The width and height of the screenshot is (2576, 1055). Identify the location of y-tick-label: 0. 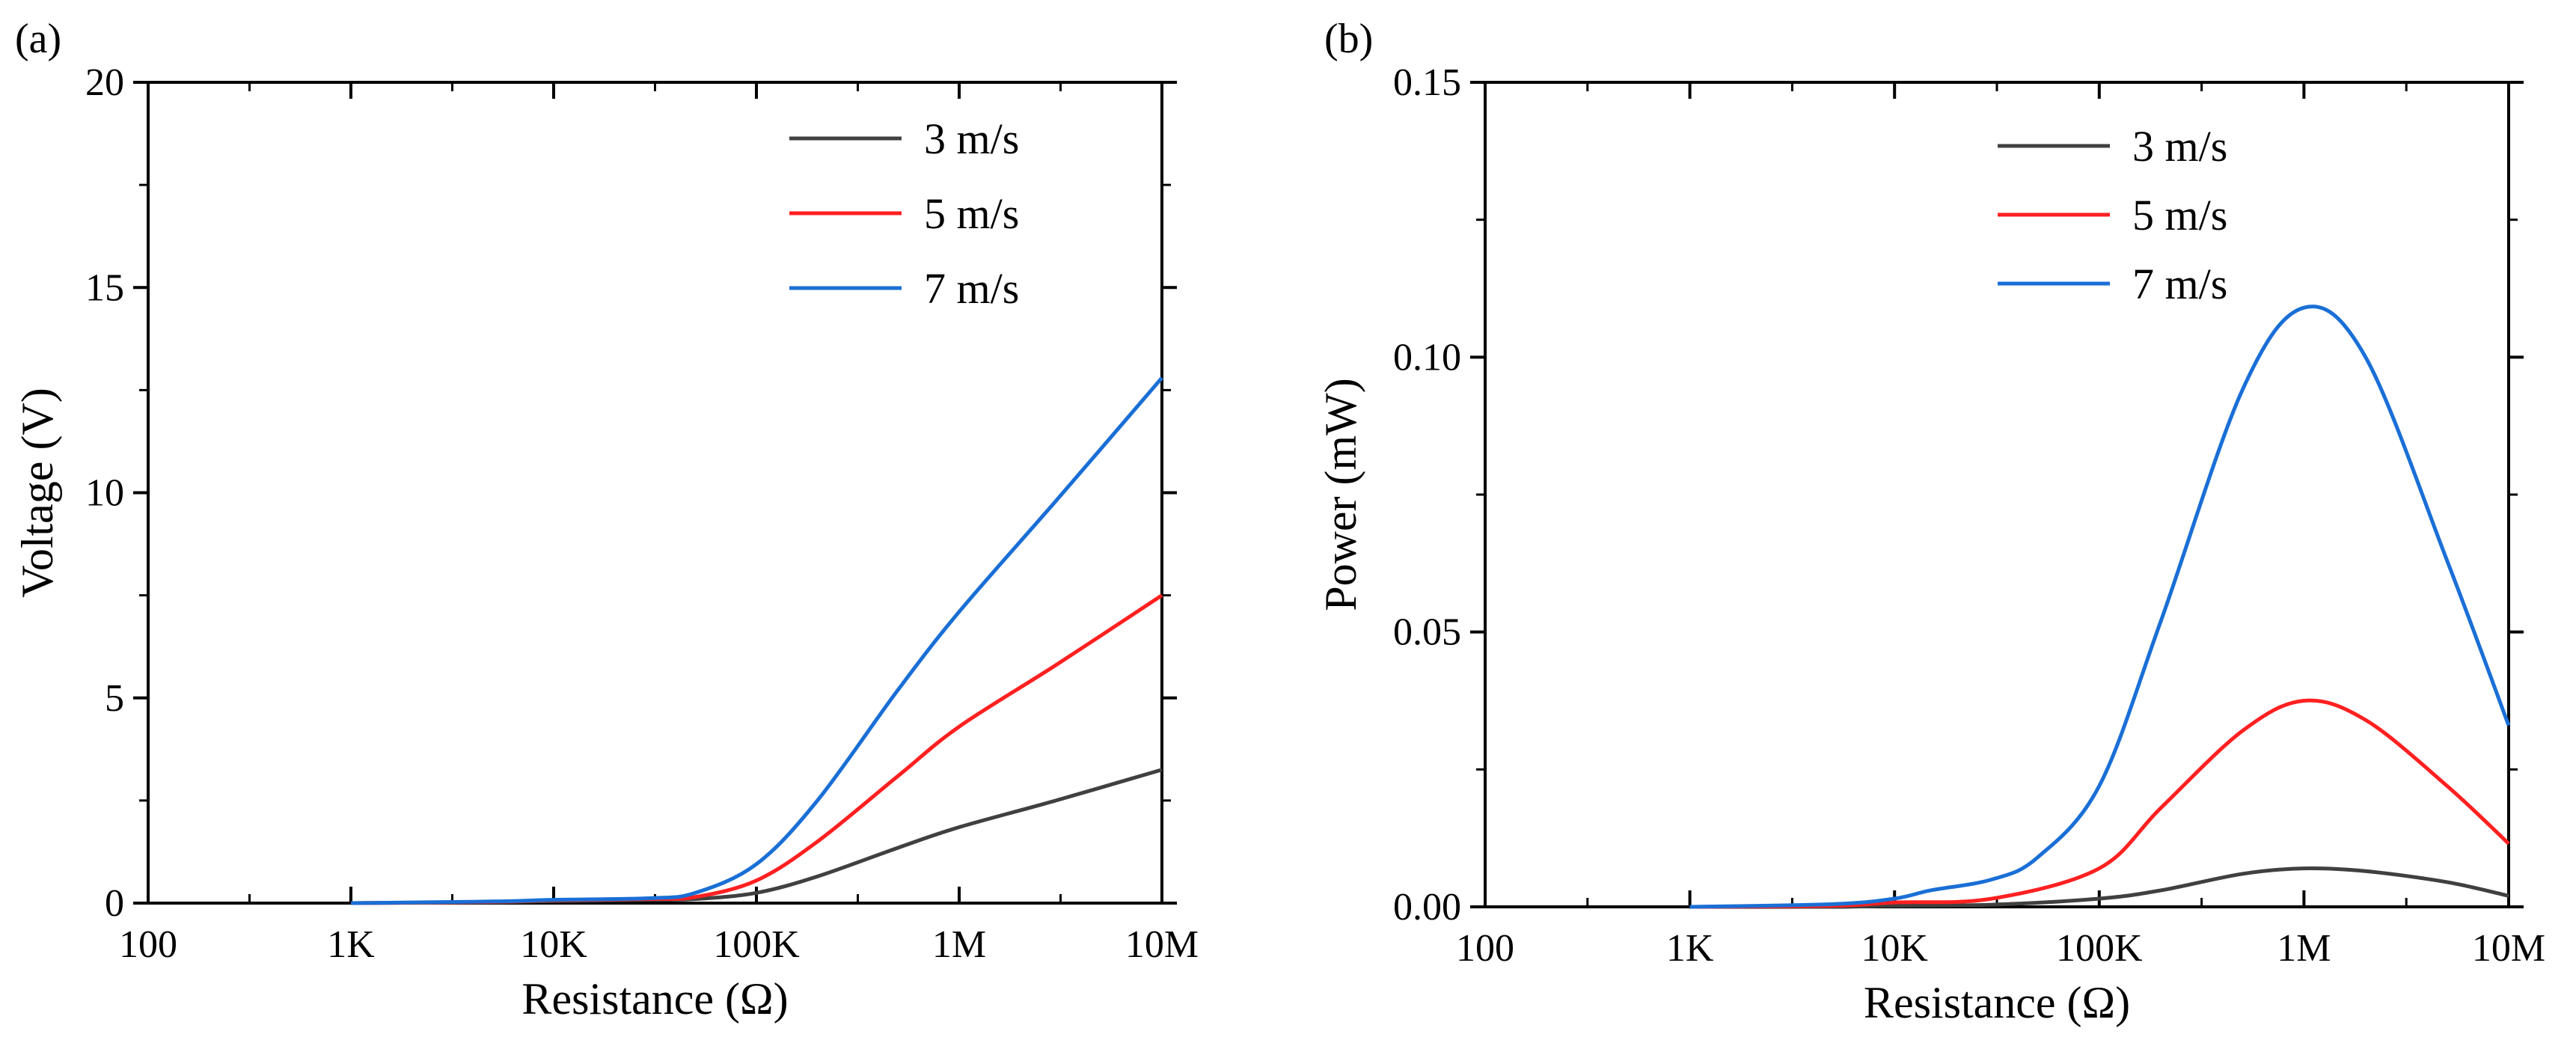
(114, 904).